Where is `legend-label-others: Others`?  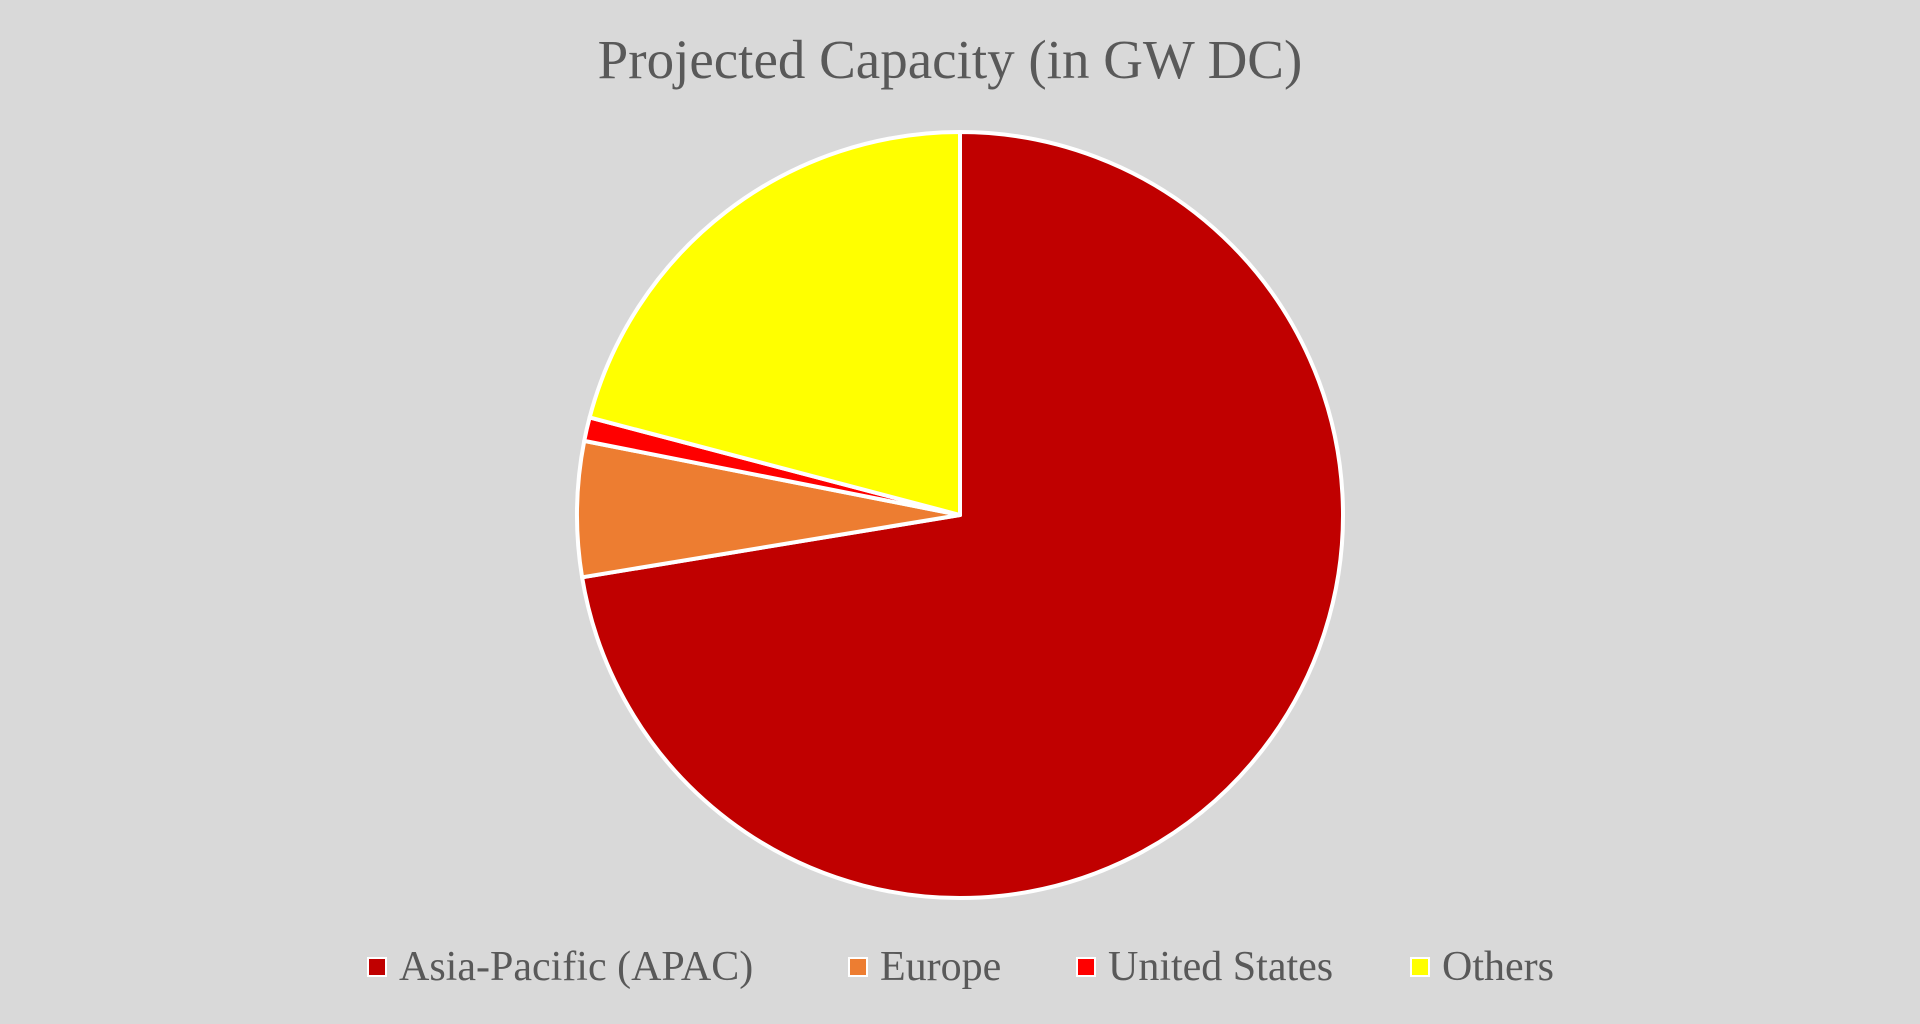
legend-label-others: Others is located at coordinates (1498, 967).